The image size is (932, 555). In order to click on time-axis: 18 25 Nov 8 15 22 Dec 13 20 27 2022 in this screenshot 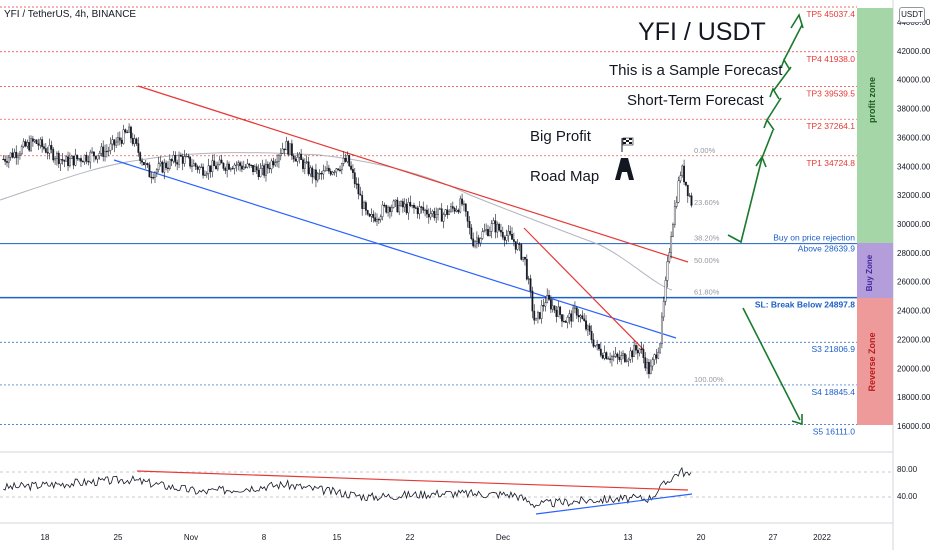, I will do `click(436, 537)`.